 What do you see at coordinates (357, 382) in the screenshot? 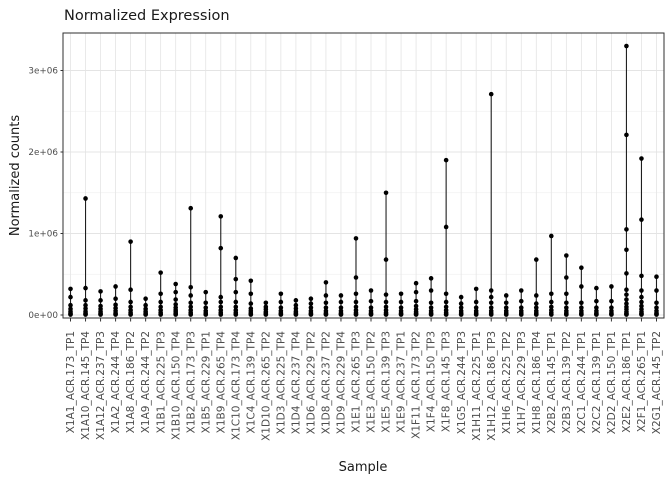
I see `x-tick-label: X1E1_ACR.265_TP3` at bounding box center [357, 382].